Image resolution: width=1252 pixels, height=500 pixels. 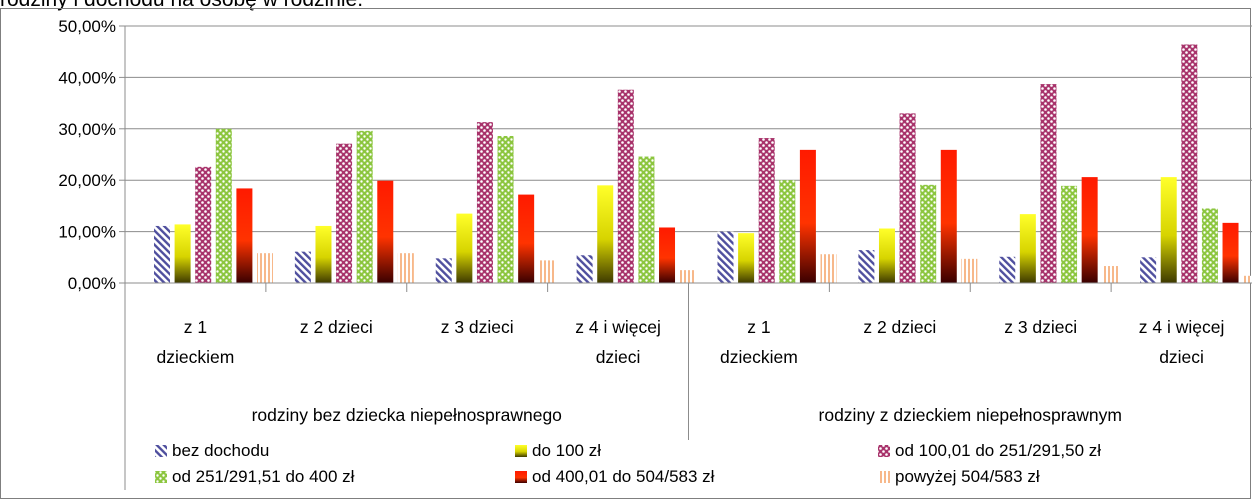 I want to click on y-tick-label: 40,00%, so click(x=87, y=77).